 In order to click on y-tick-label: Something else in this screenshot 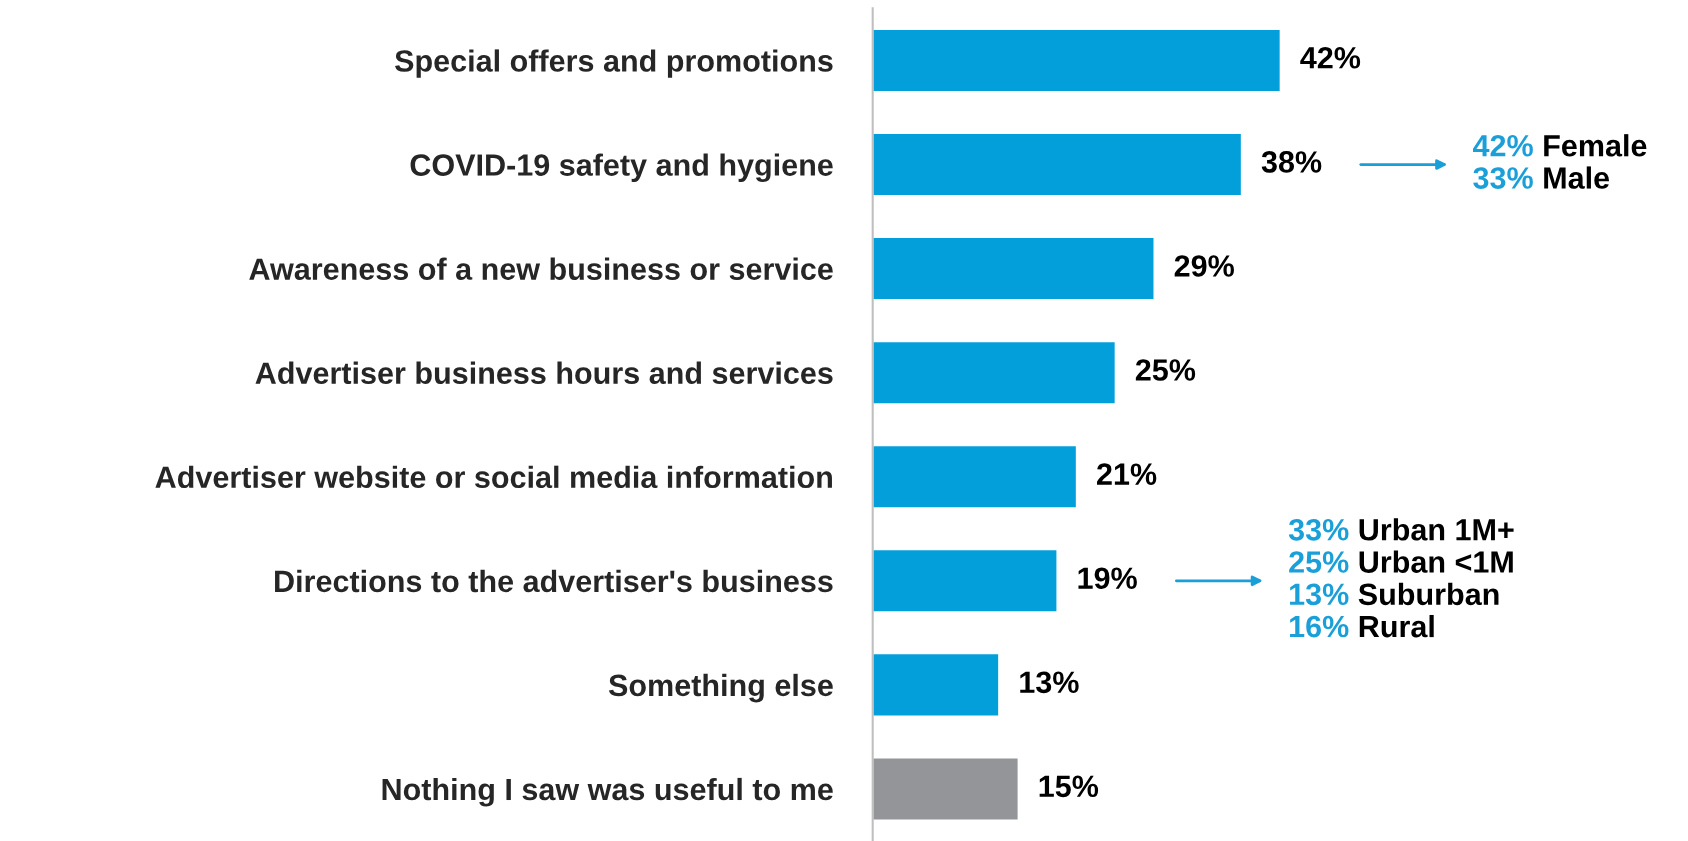, I will do `click(720, 688)`.